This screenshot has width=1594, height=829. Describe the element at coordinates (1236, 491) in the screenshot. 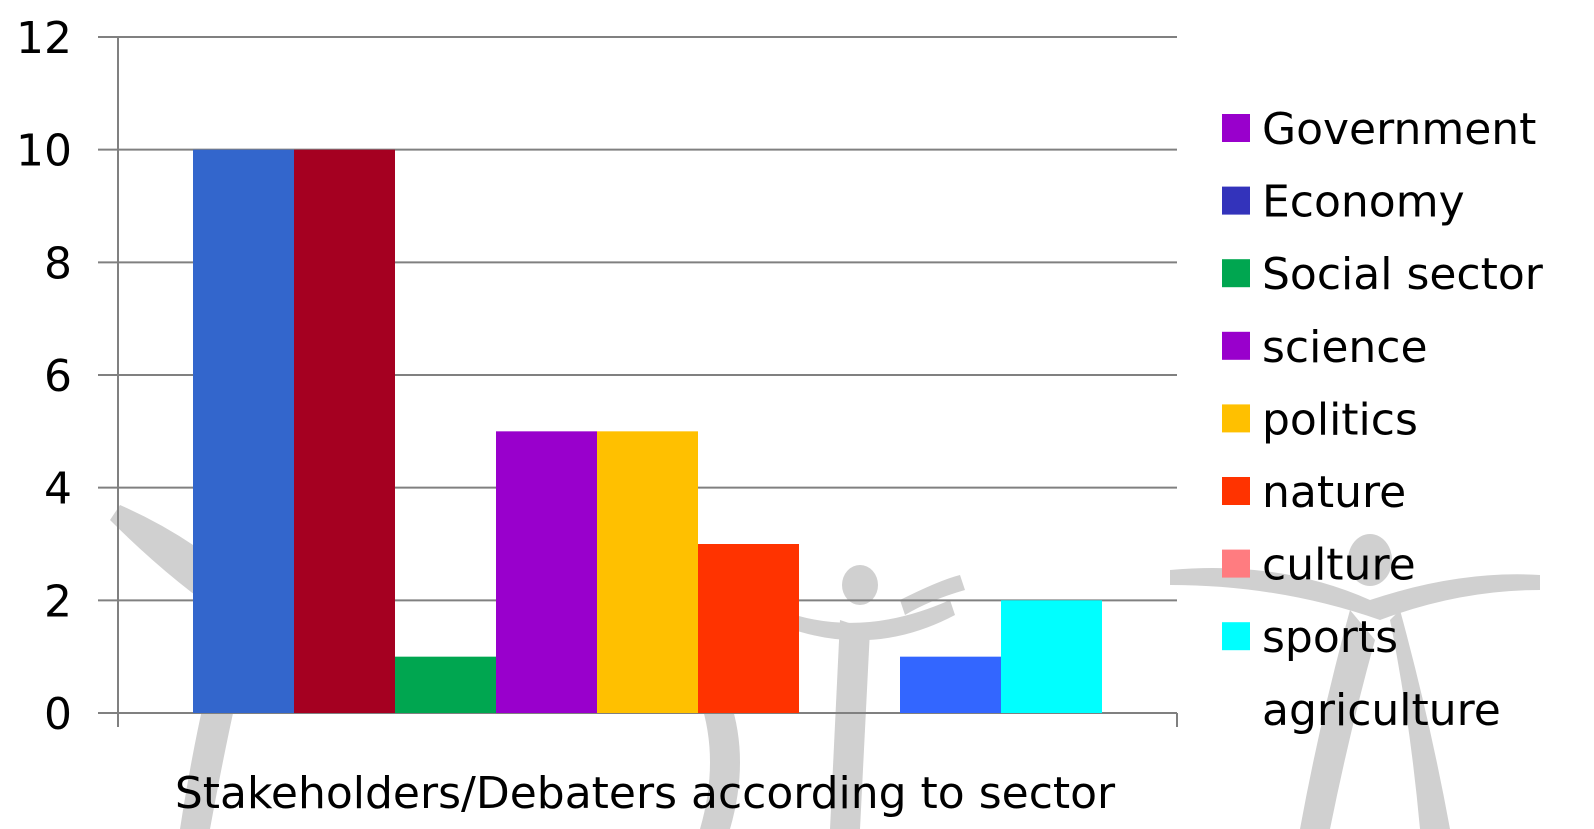

I see `legend-swatch-nature` at that location.